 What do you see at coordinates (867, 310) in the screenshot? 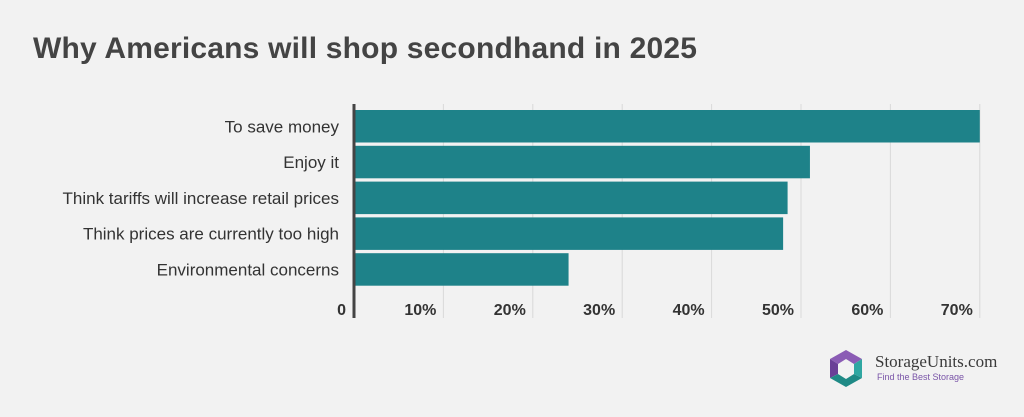
I see `x-tick-label: 60%` at bounding box center [867, 310].